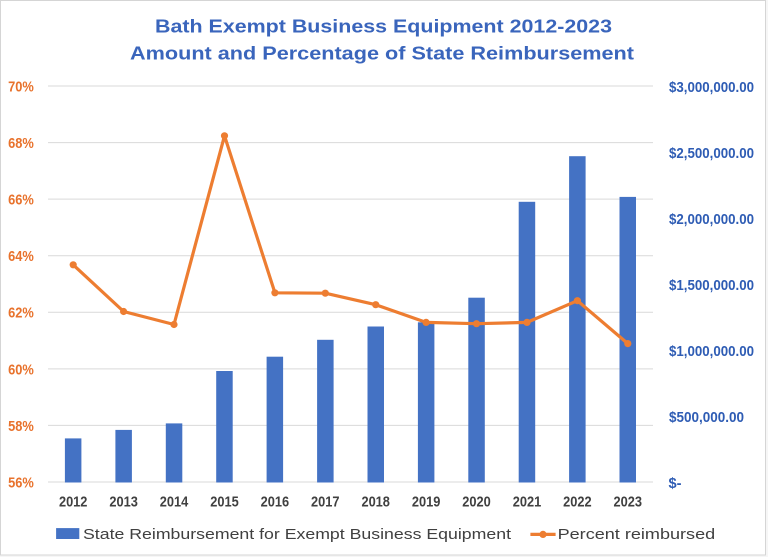 This screenshot has width=768, height=557. Describe the element at coordinates (476, 501) in the screenshot. I see `svg-text: 2020` at that location.